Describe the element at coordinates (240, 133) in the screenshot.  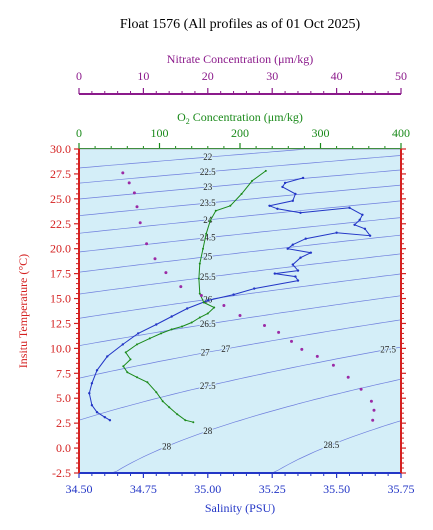
I see `oxygen-tick-label: 200` at that location.